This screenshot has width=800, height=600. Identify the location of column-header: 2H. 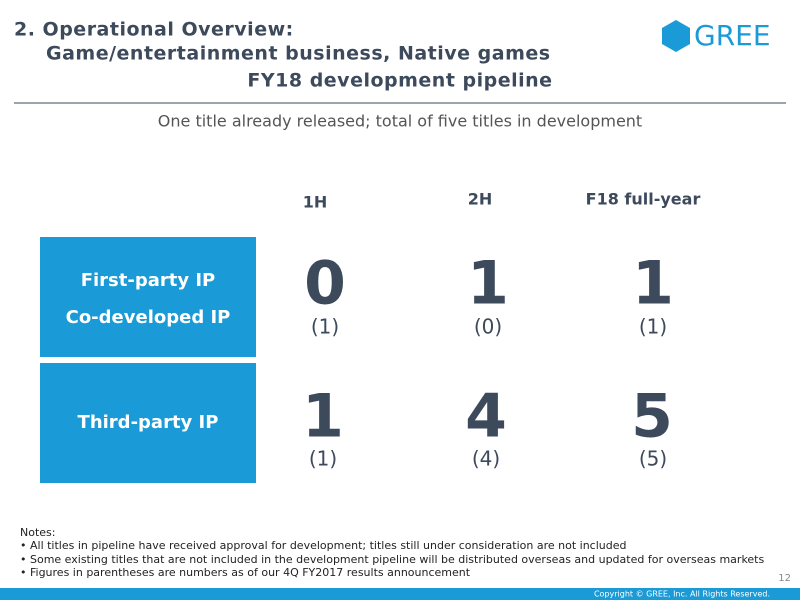
(480, 199).